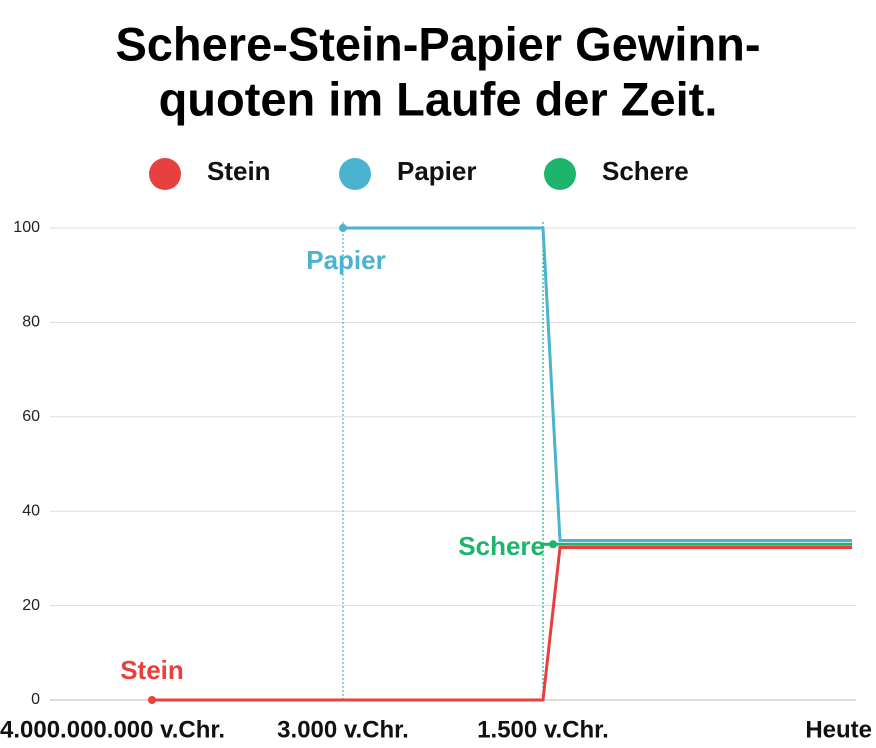  Describe the element at coordinates (501, 546) in the screenshot. I see `annotation: Schere` at that location.